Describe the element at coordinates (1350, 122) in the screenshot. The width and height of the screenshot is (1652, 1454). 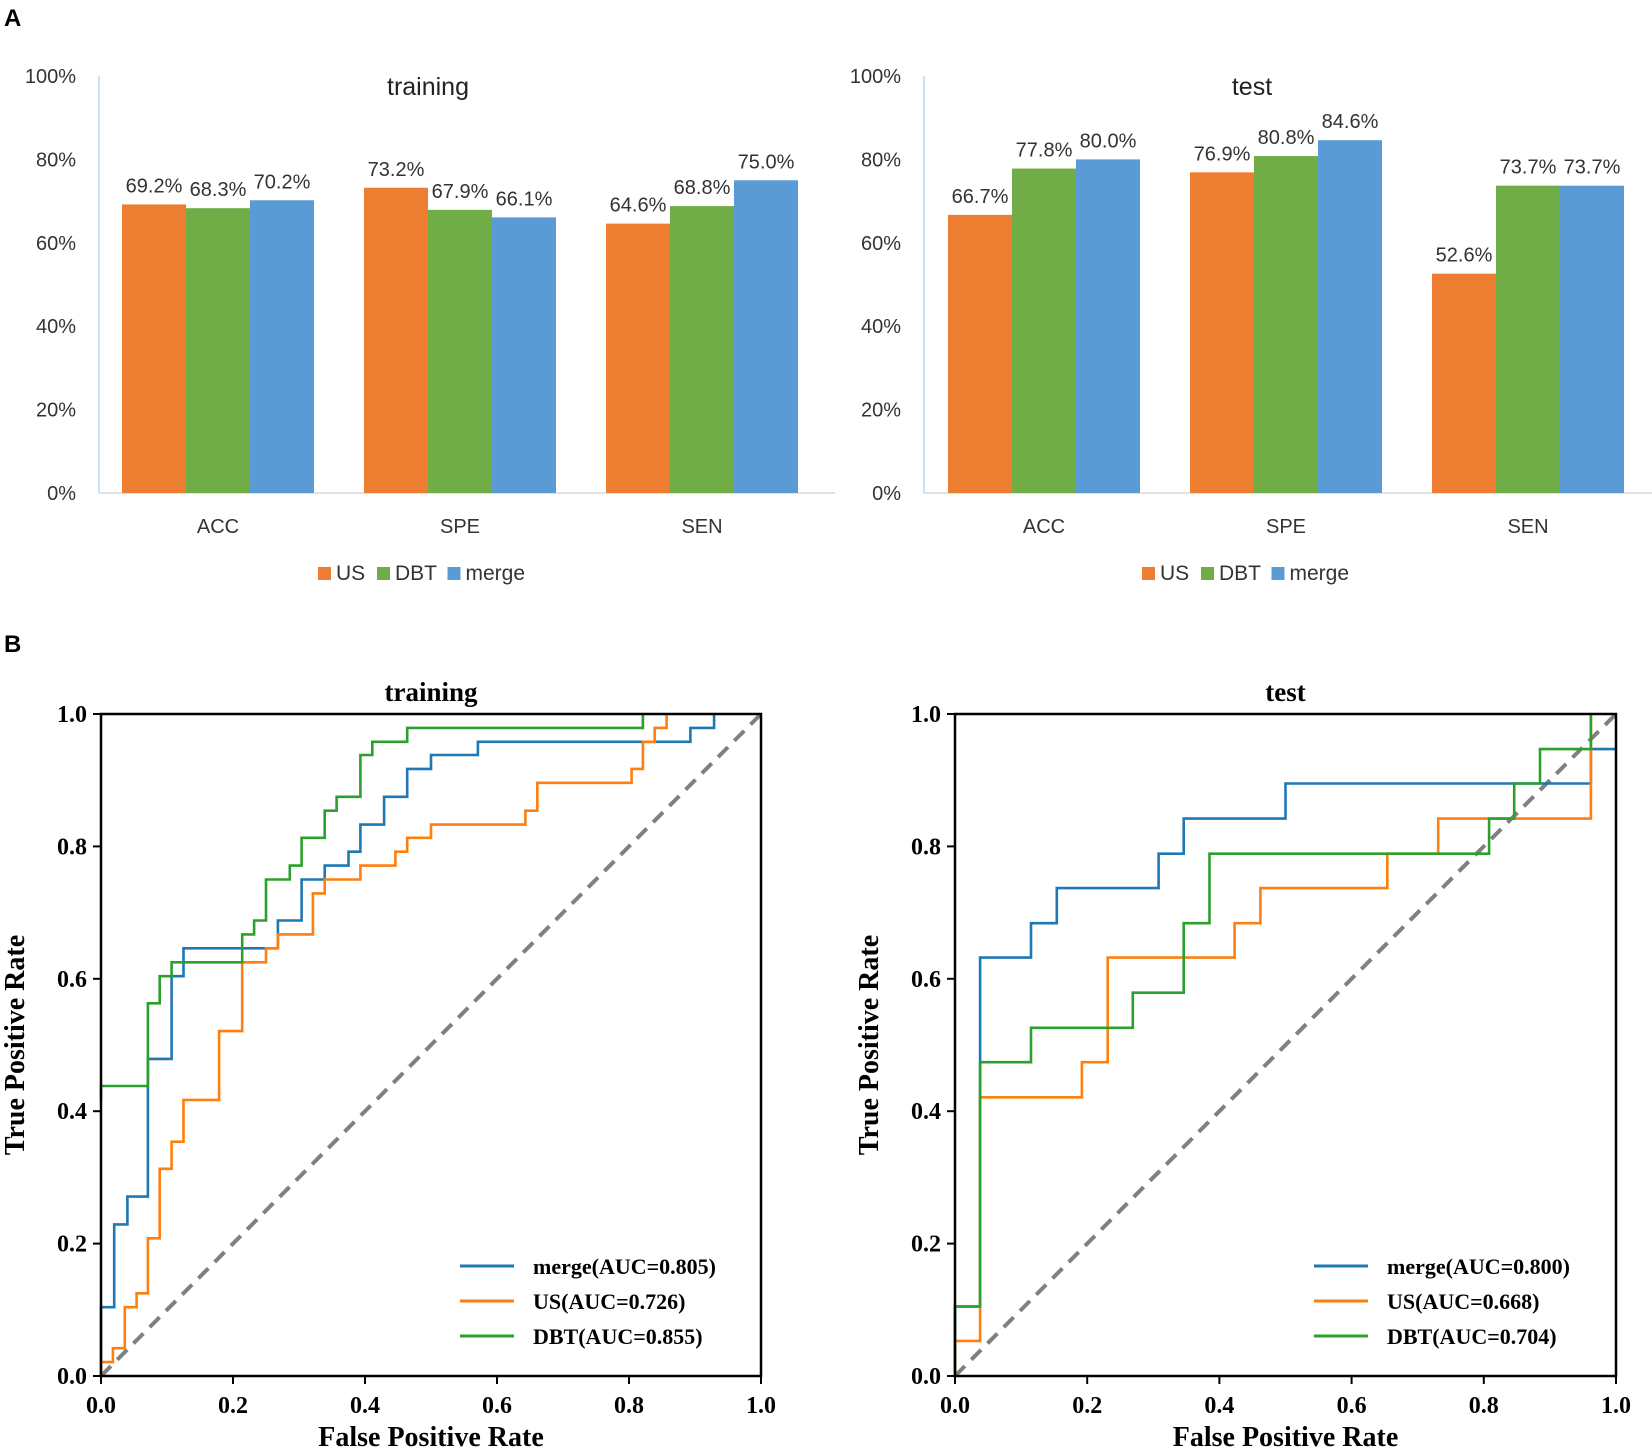
I see `data-label: 84.6%` at that location.